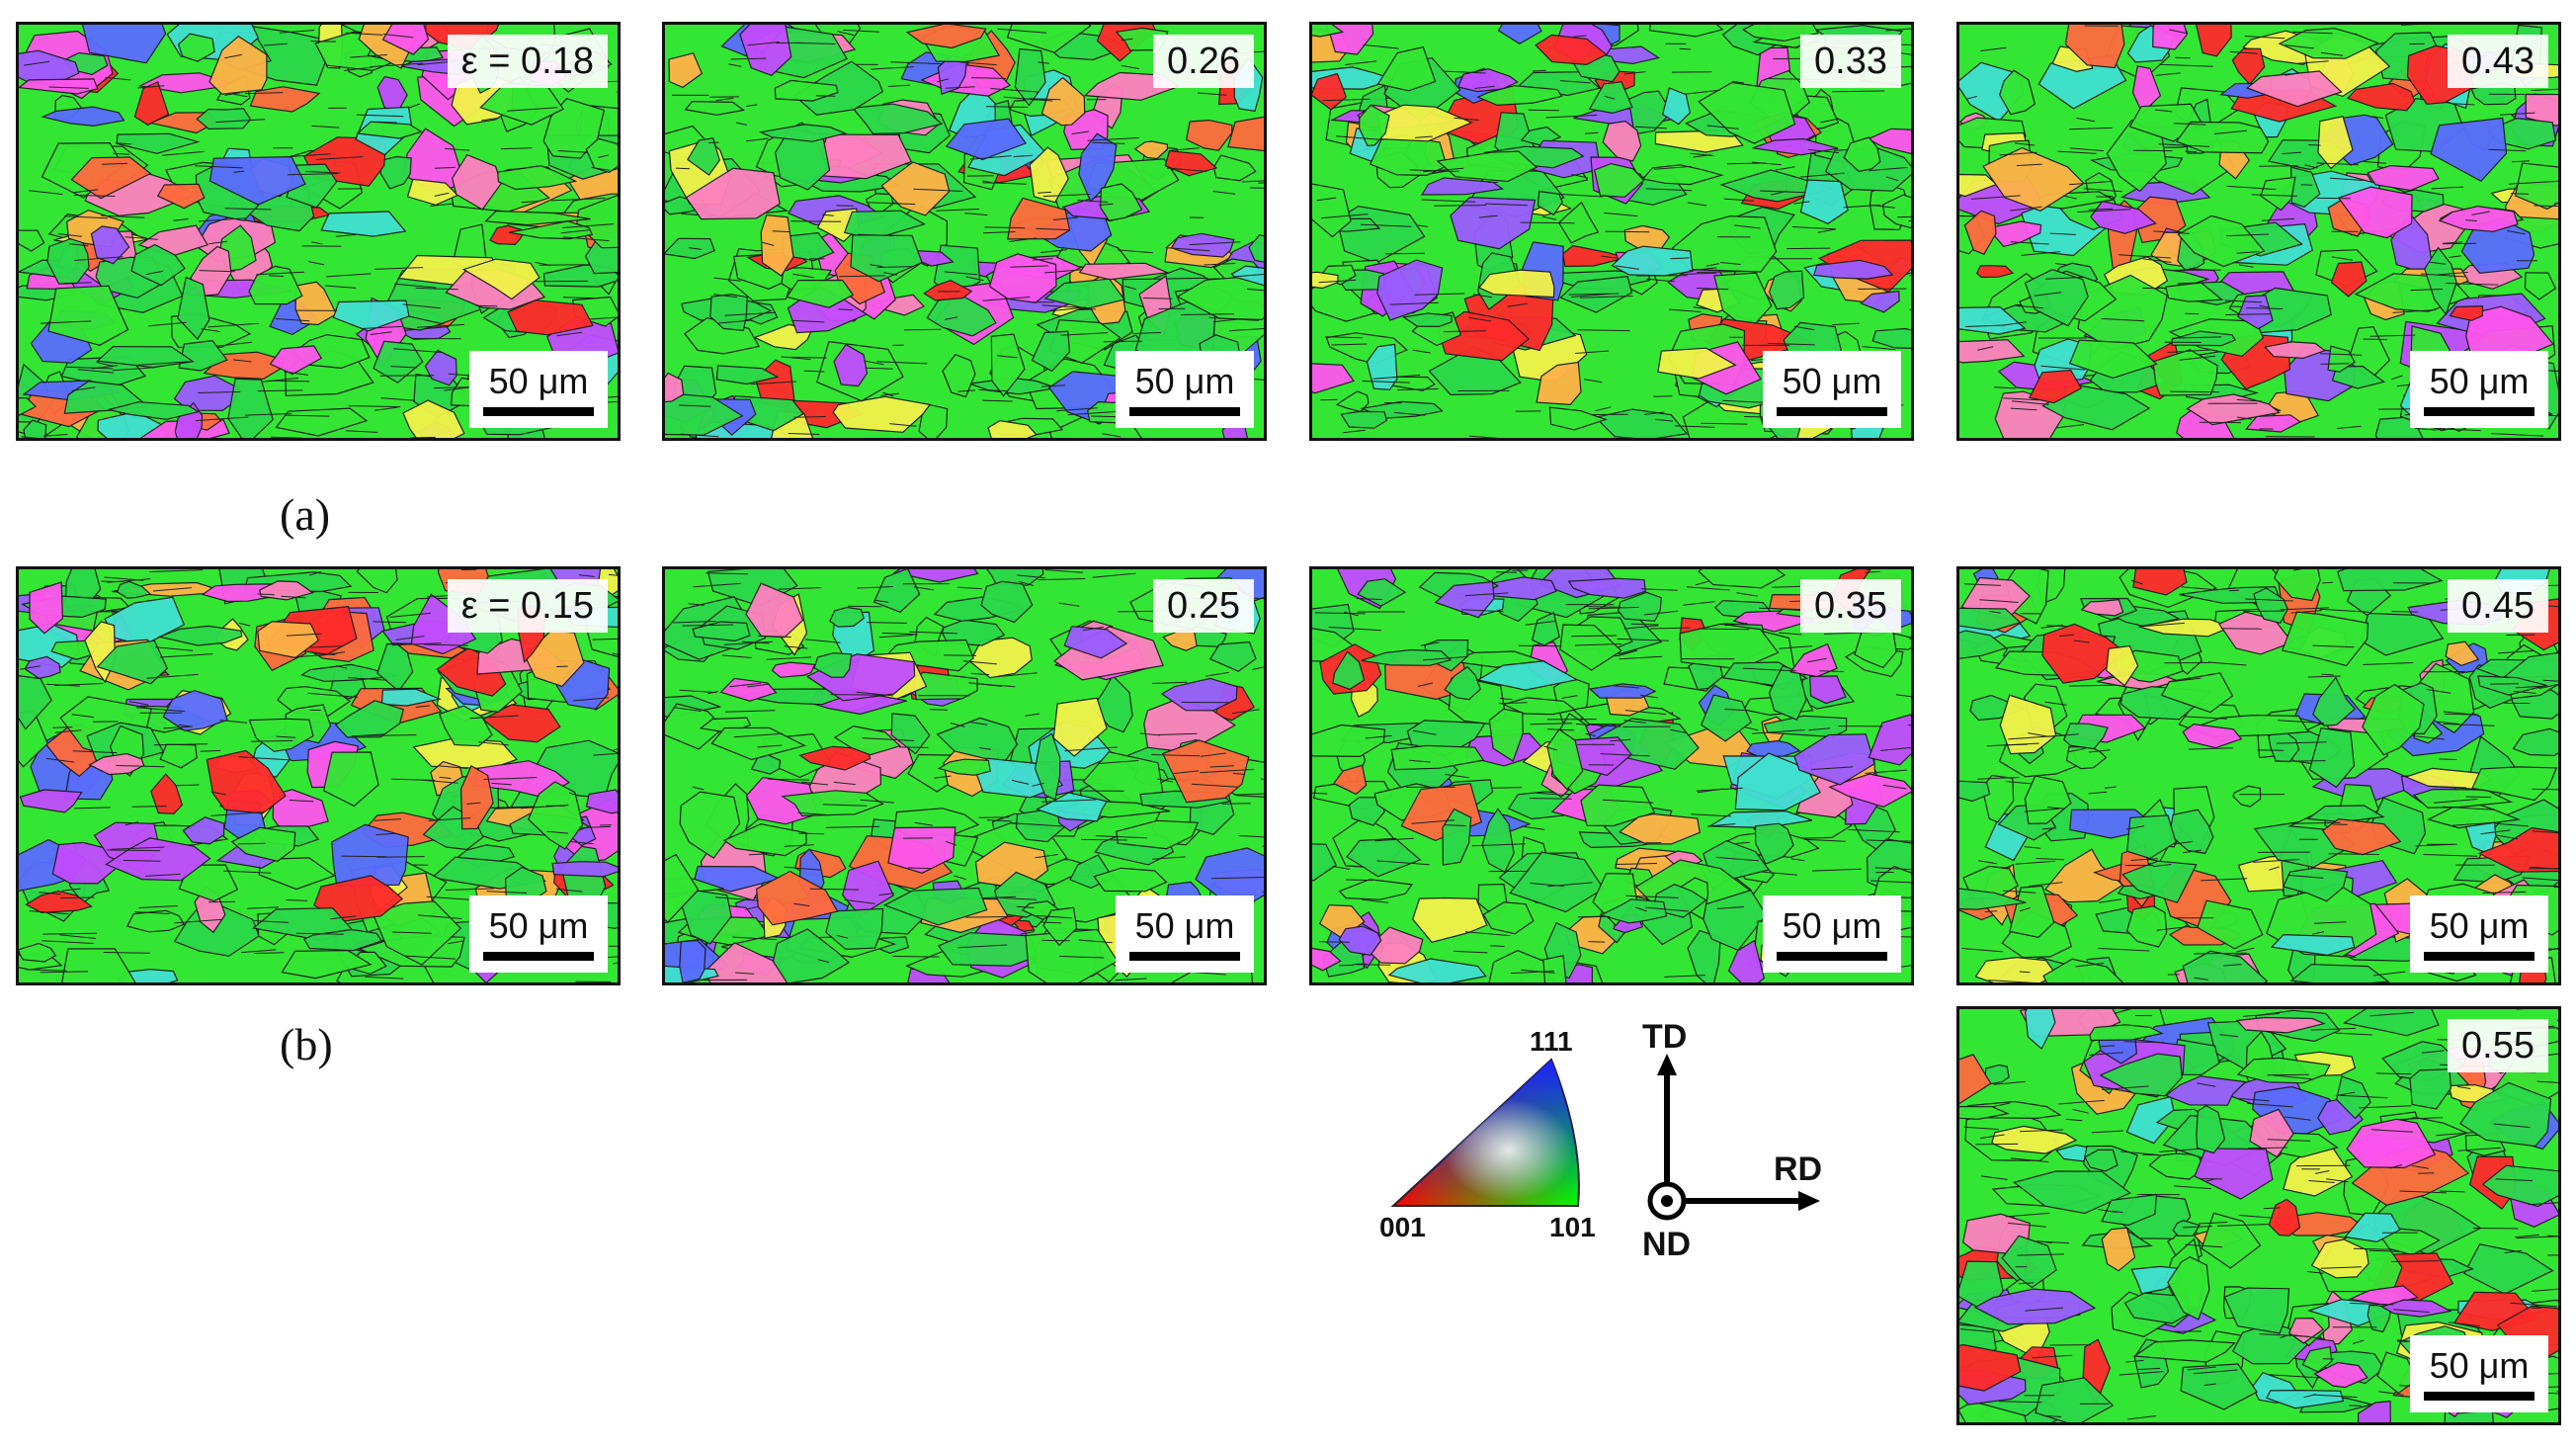  What do you see at coordinates (2498, 1046) in the screenshot?
I see `strain-label: 0.55` at bounding box center [2498, 1046].